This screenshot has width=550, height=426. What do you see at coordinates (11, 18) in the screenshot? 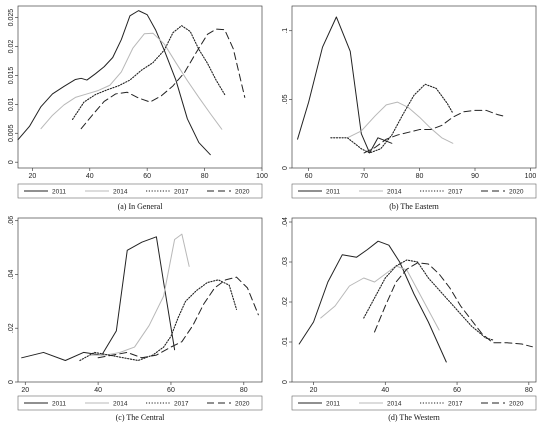
I see `y-tick-label: 0.025` at bounding box center [11, 18].